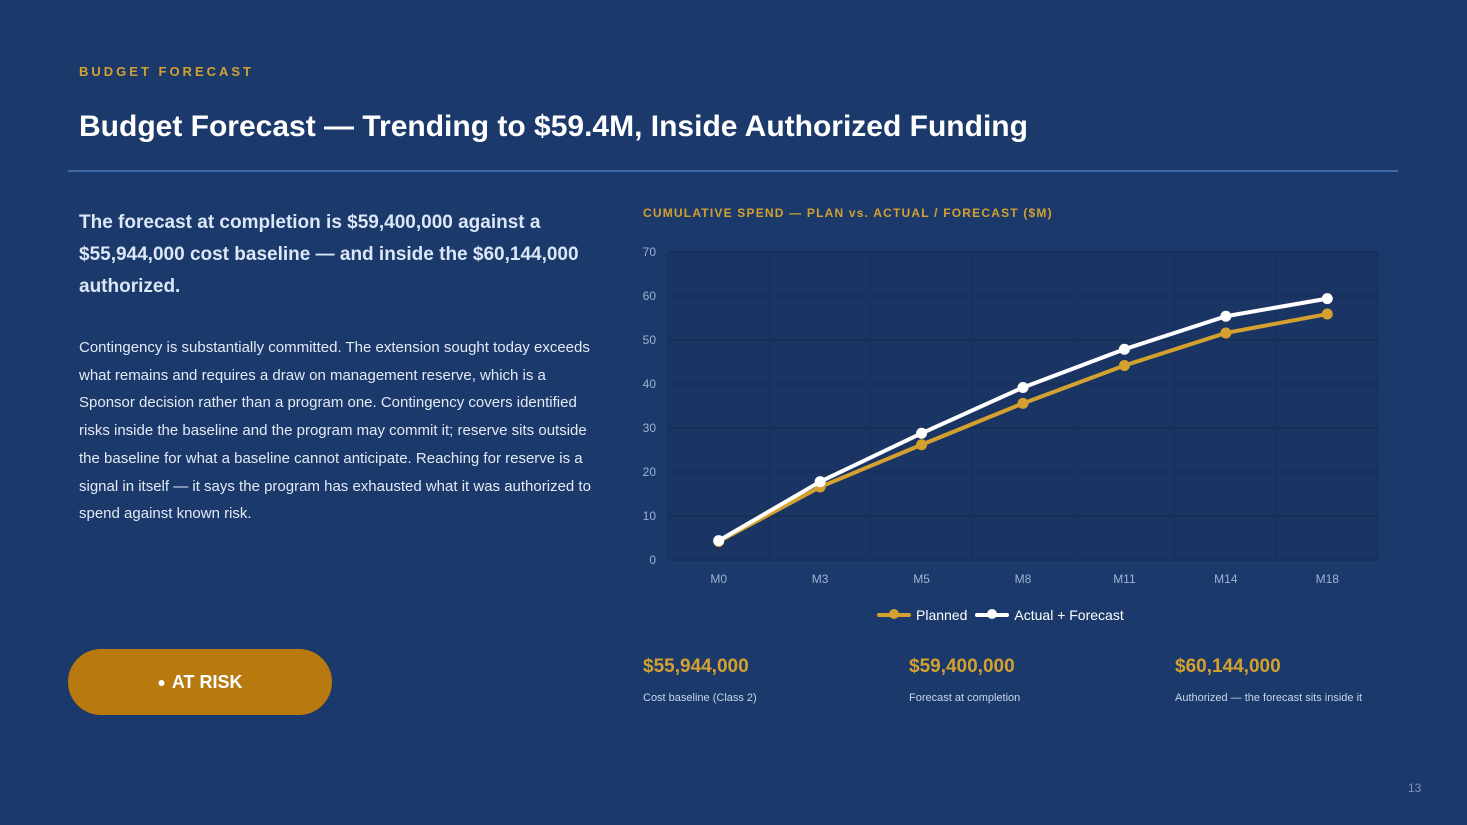  I want to click on x-tick-label: M14, so click(1226, 579).